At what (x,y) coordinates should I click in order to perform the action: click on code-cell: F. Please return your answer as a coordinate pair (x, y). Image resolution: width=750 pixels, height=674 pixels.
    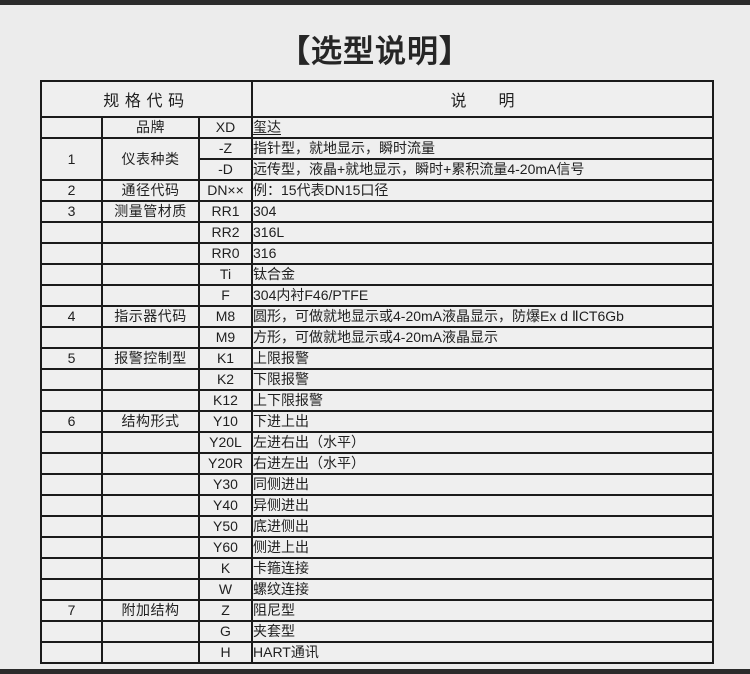
    Looking at the image, I should click on (225, 295).